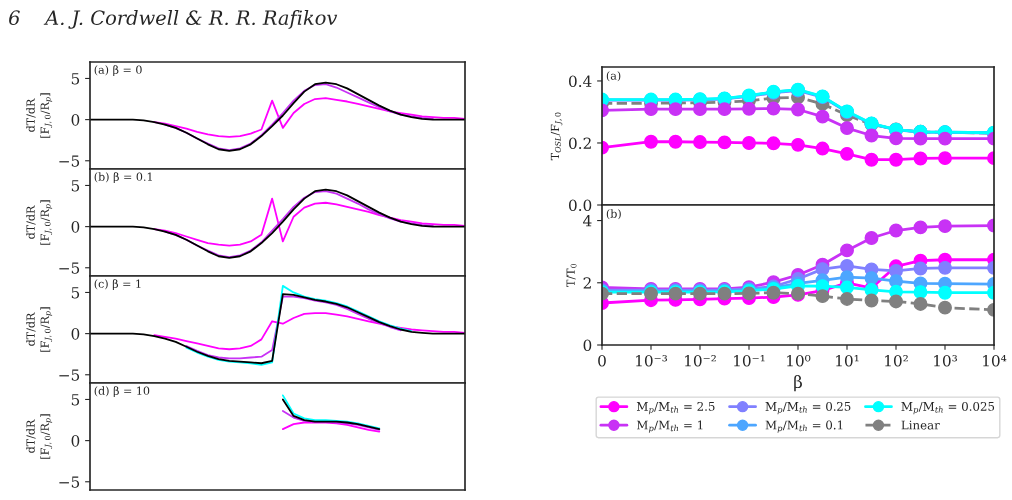  Describe the element at coordinates (808, 408) in the screenshot. I see `legend-label: M$_{p}$/M$_{th}$ = 0.25` at that location.